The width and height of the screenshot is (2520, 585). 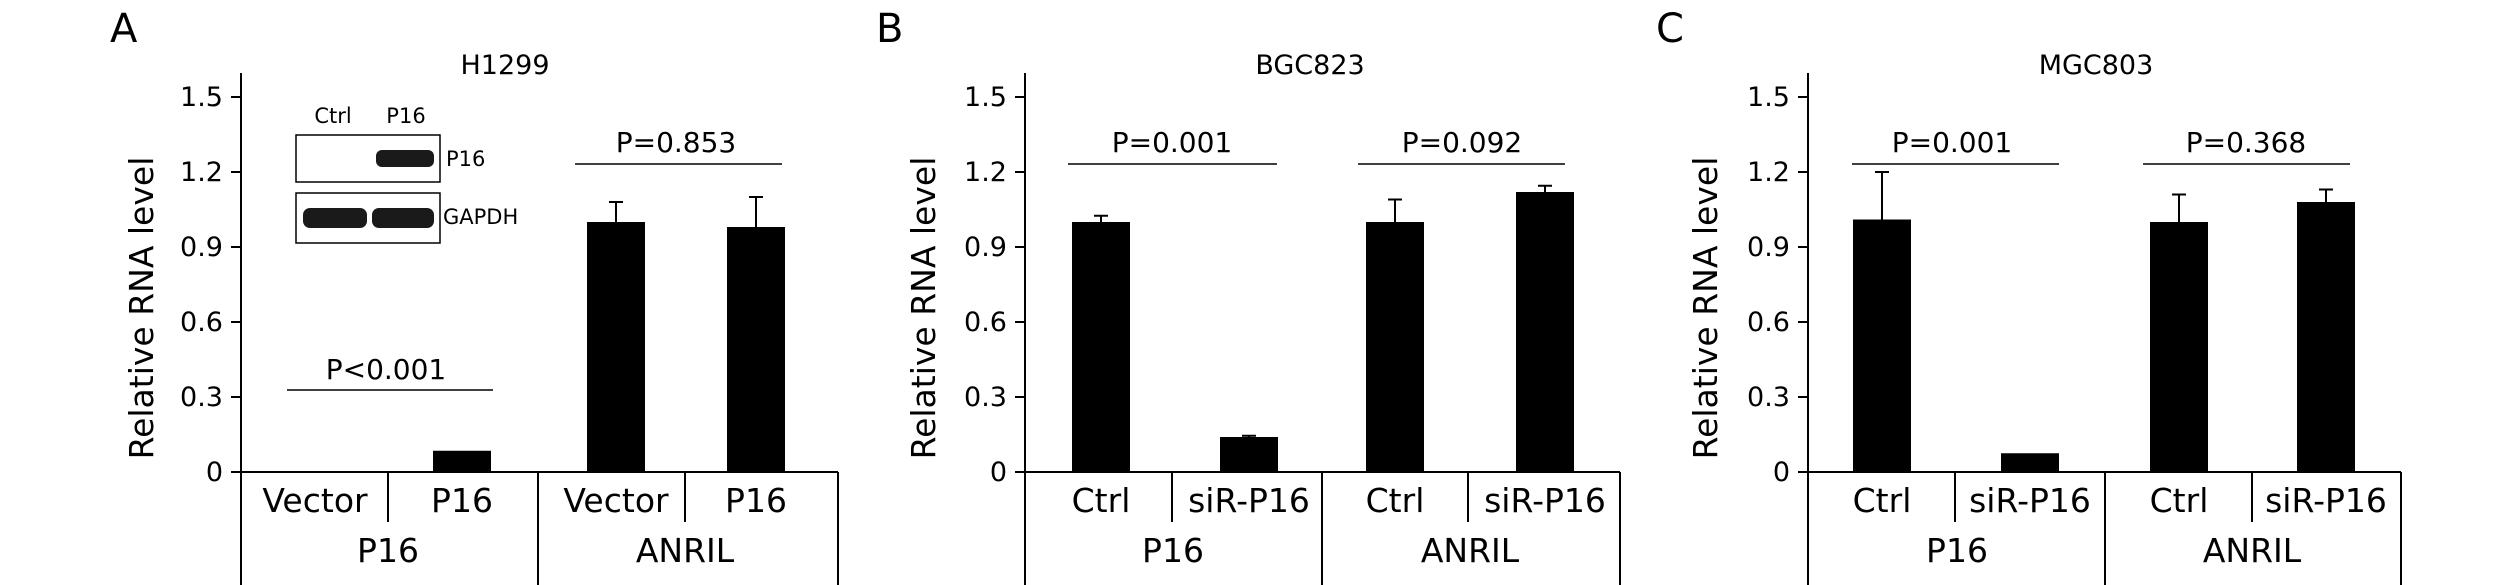 What do you see at coordinates (676, 142) in the screenshot?
I see `panel-a-pvalue-anril: P=0.853` at bounding box center [676, 142].